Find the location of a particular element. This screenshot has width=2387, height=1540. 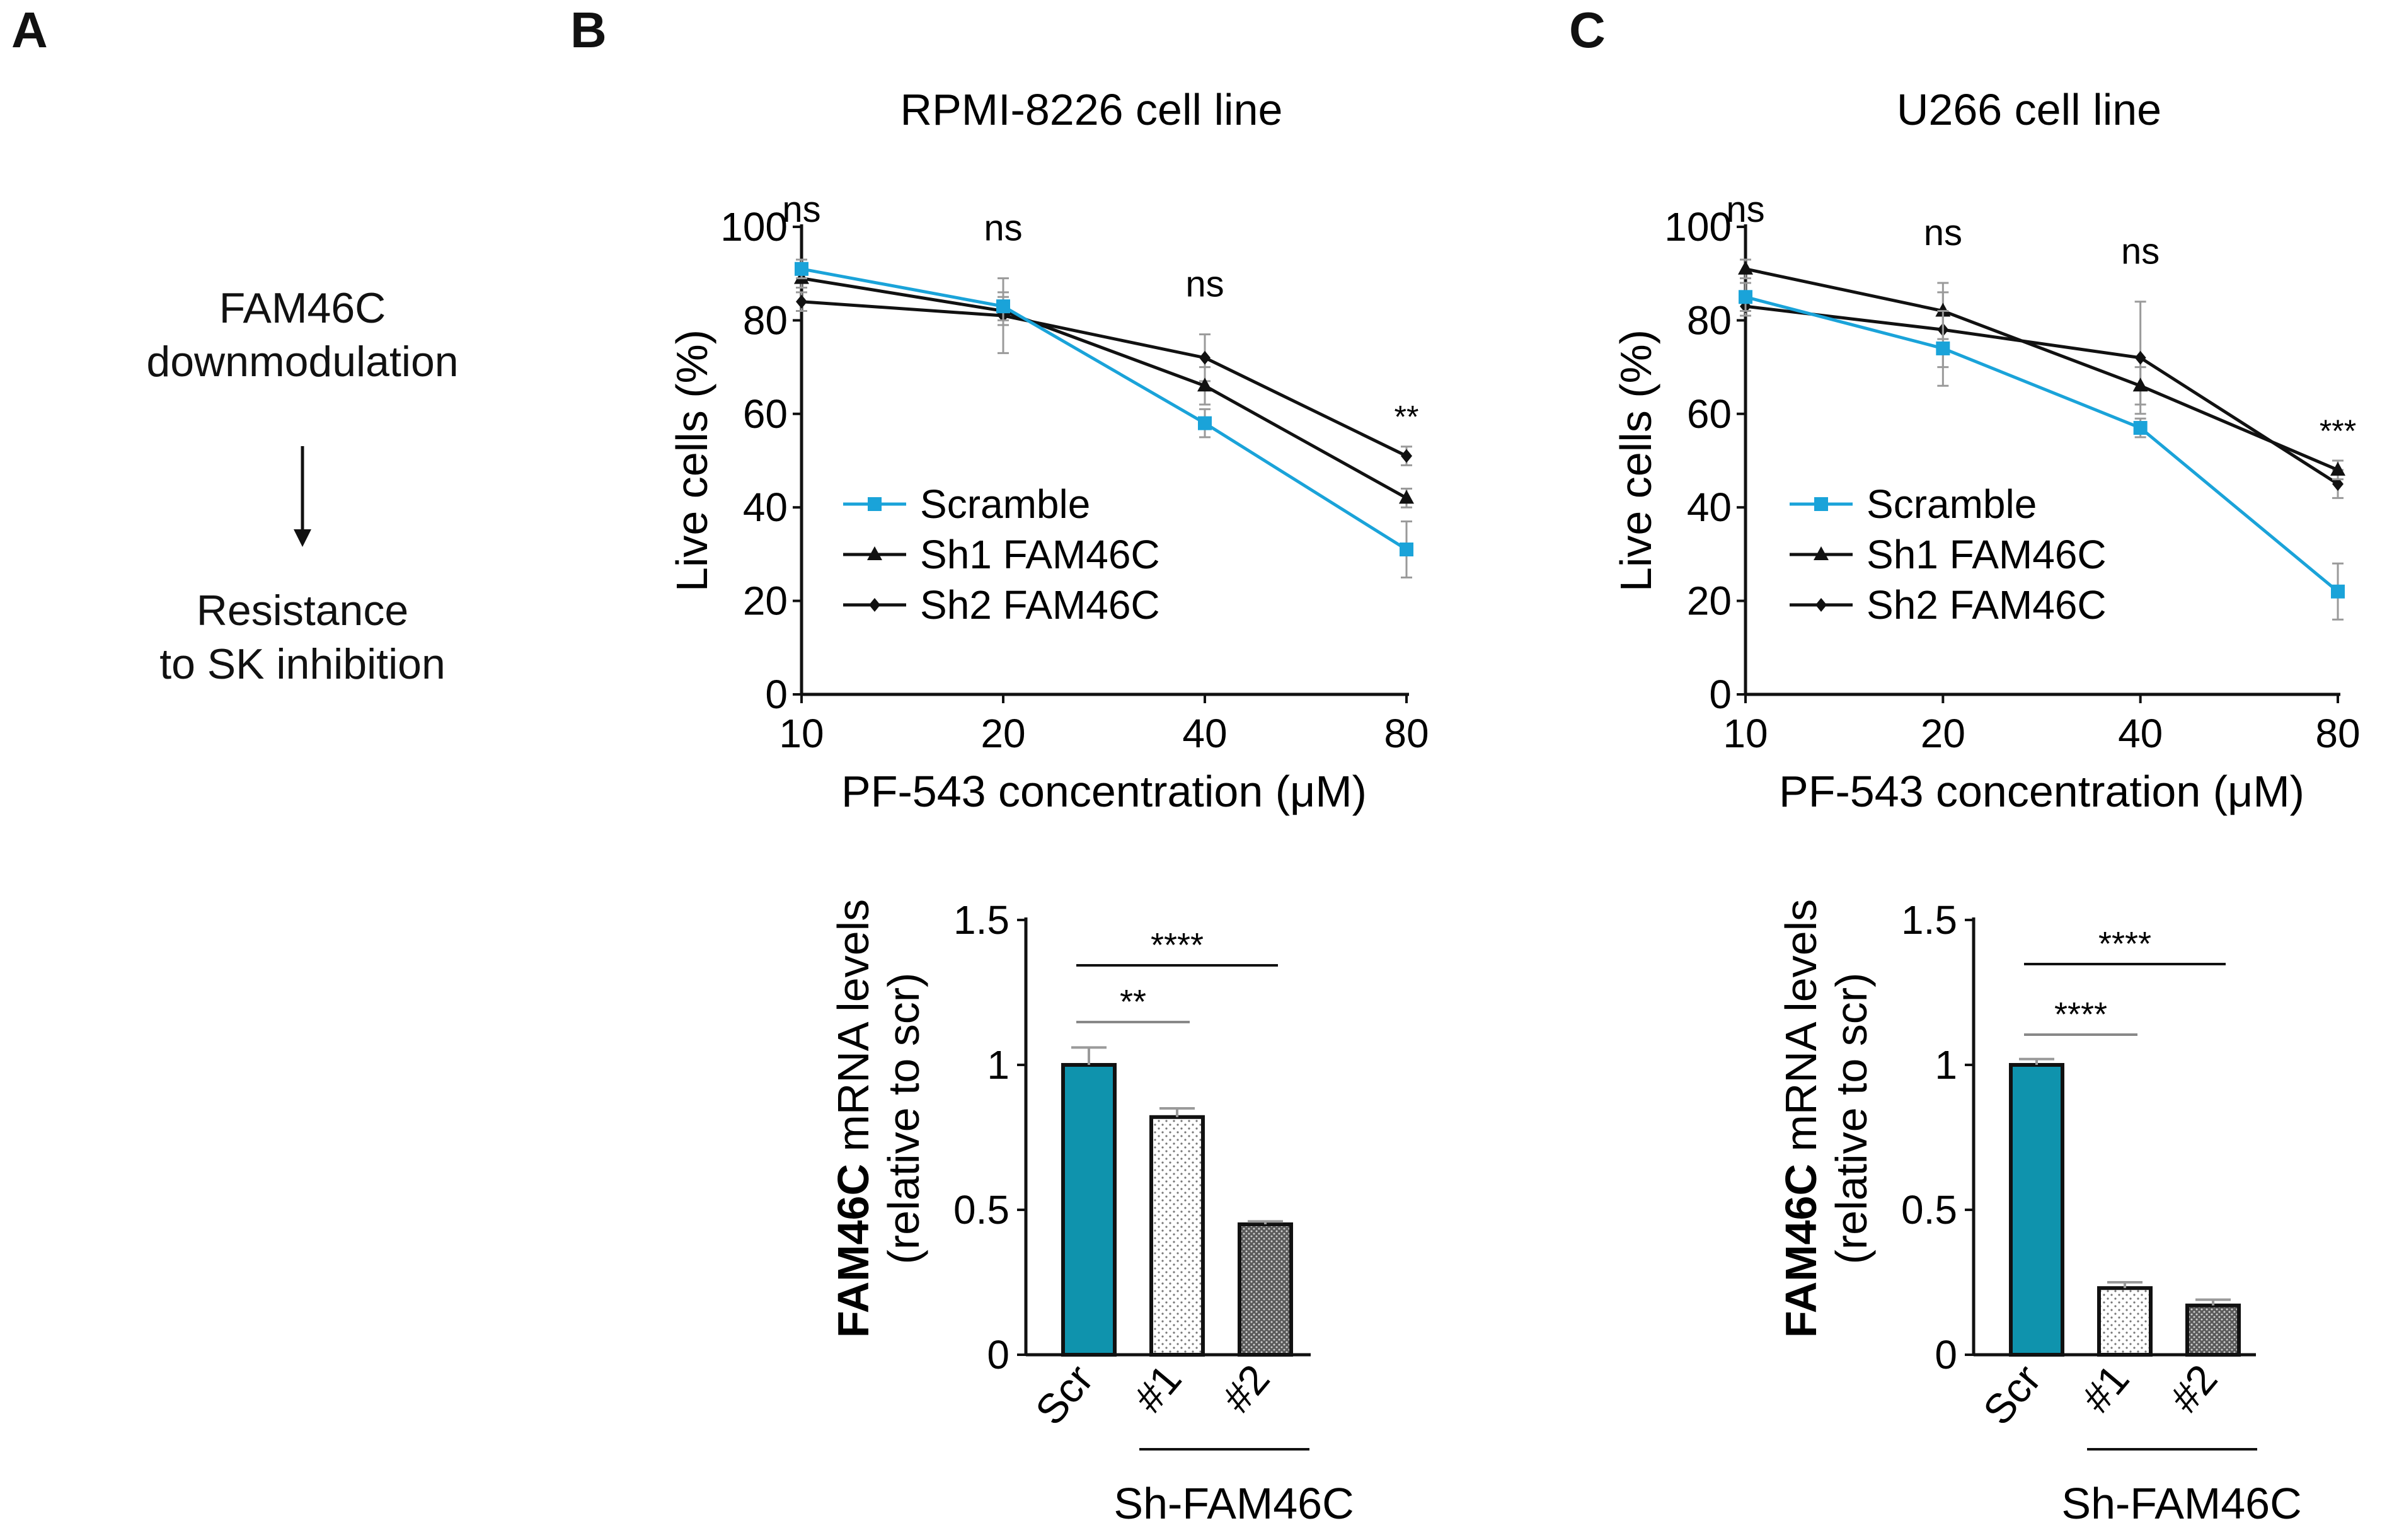

y-tick-label: 1 is located at coordinates (998, 1065).